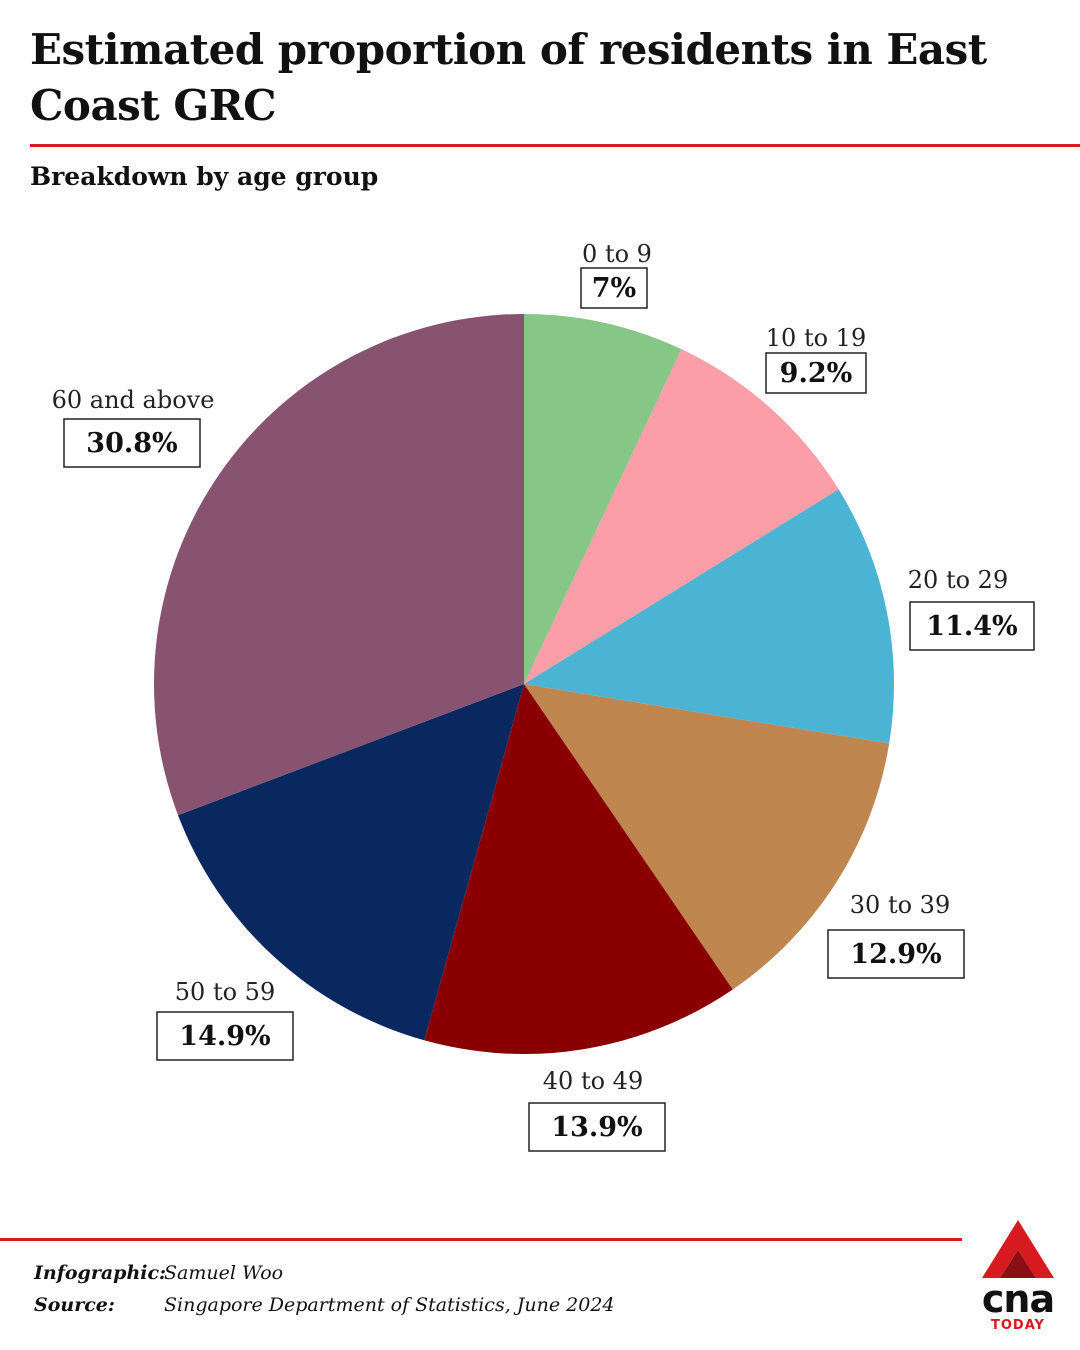 The image size is (1080, 1350). What do you see at coordinates (1018, 1249) in the screenshot?
I see `cna-logo-icon` at bounding box center [1018, 1249].